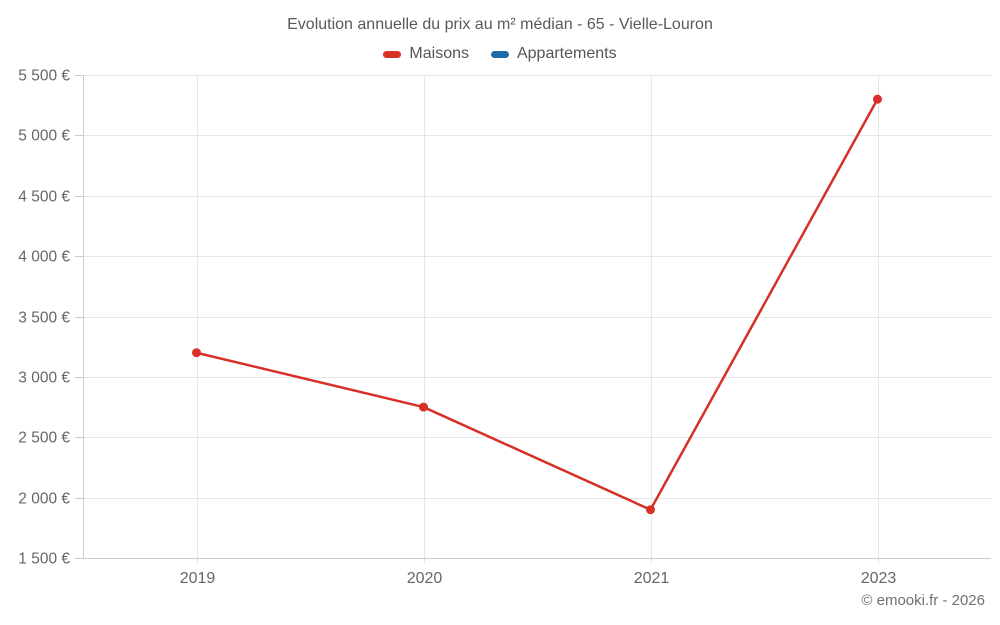 The image size is (1000, 625). I want to click on data-point-maisons-2021, so click(650, 510).